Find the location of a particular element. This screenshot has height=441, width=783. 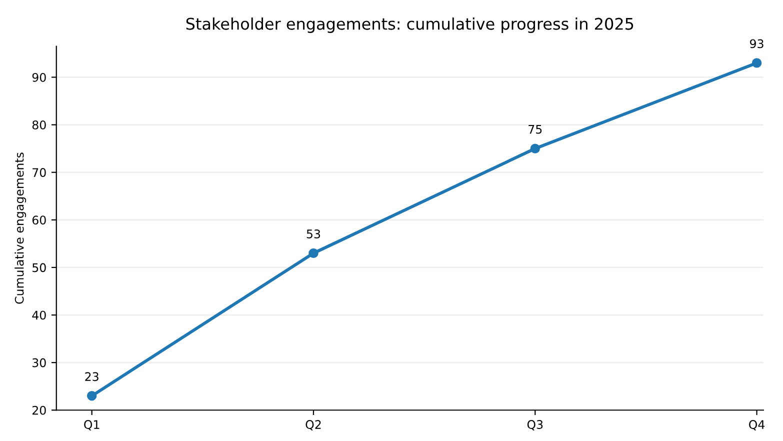

data-label: 53 is located at coordinates (313, 233).